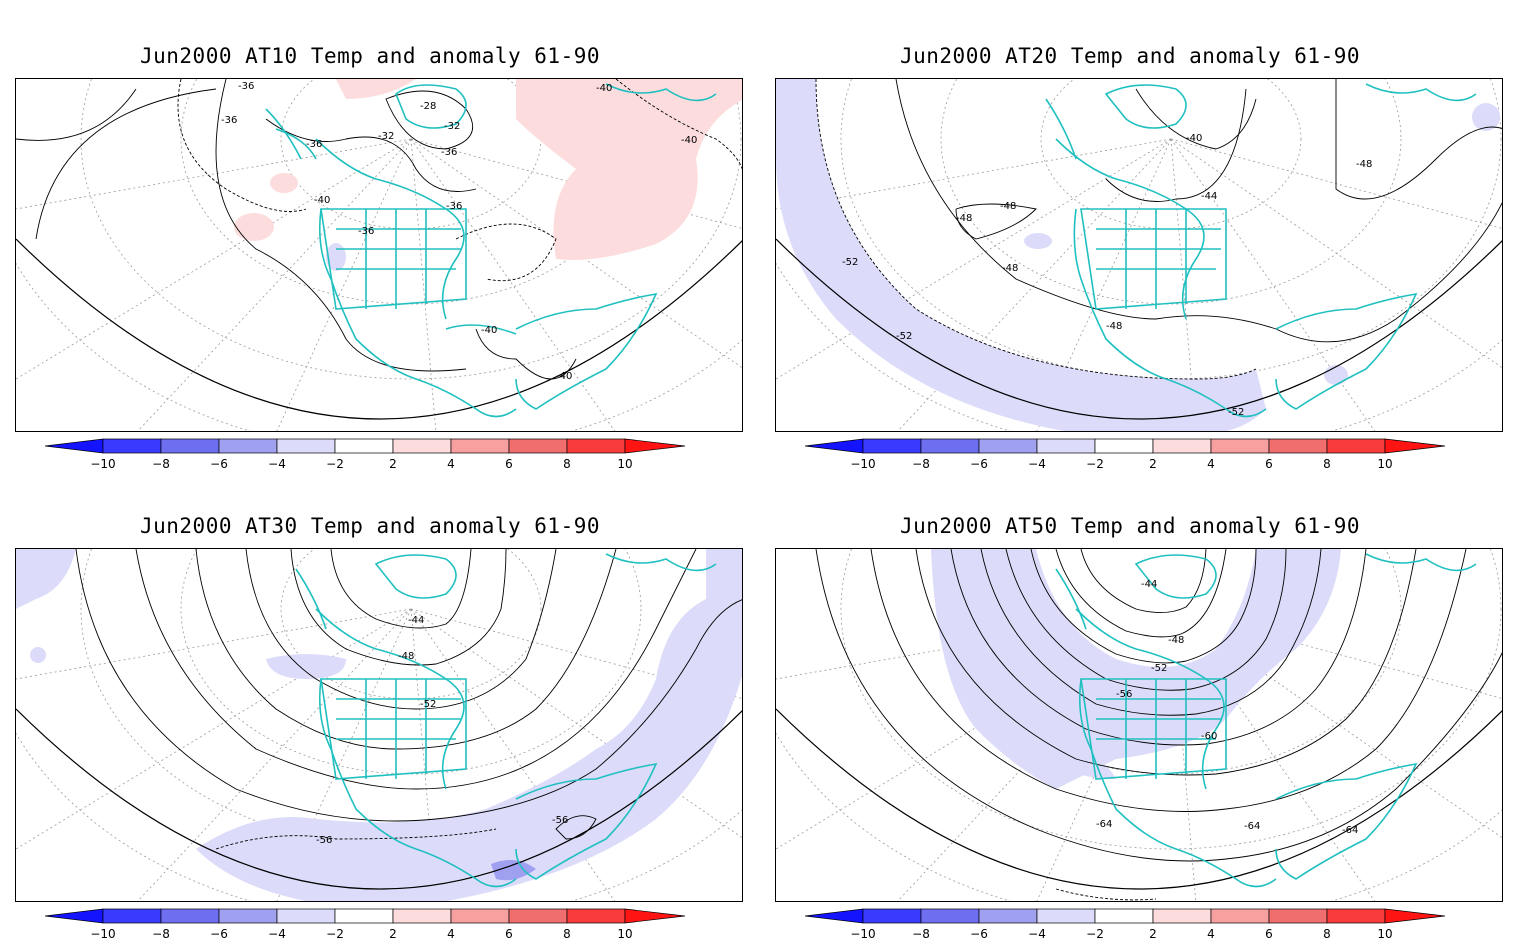 The image size is (1520, 941). I want to click on contours, so click(1158, 229).